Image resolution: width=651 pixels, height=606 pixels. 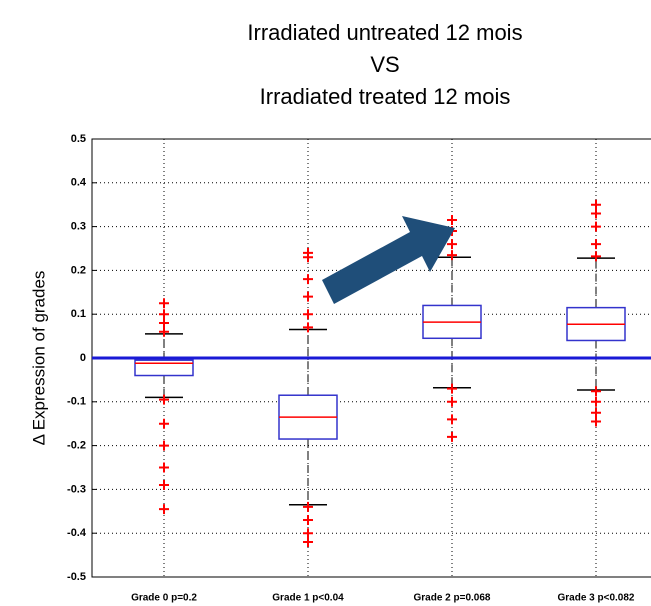 What do you see at coordinates (76, 577) in the screenshot?
I see `y-tick-label: -0.5` at bounding box center [76, 577].